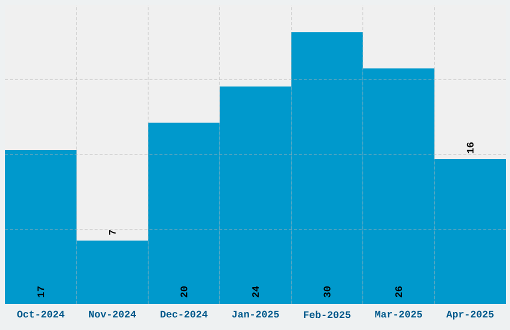  Describe the element at coordinates (255, 314) in the screenshot. I see `x-tick-label: Jan-2025` at that location.